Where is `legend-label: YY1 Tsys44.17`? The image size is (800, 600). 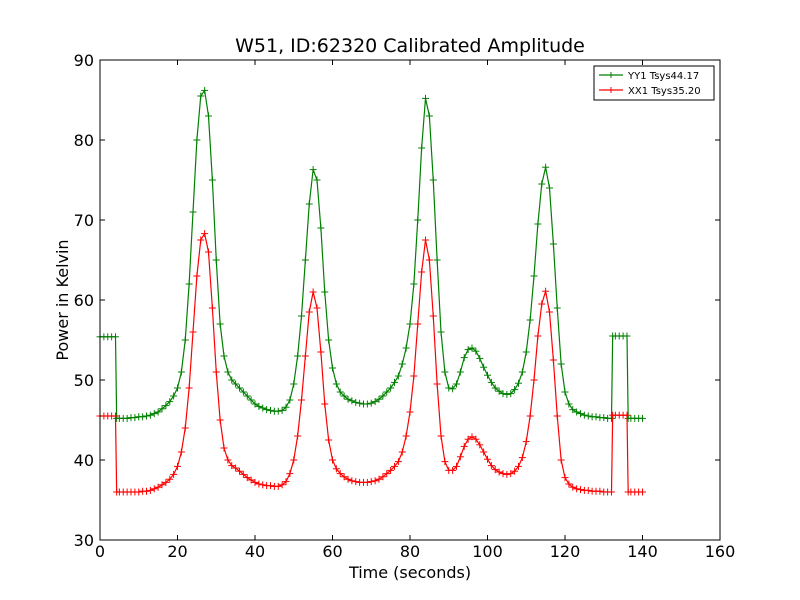
legend-label: YY1 Tsys44.17 is located at coordinates (663, 76).